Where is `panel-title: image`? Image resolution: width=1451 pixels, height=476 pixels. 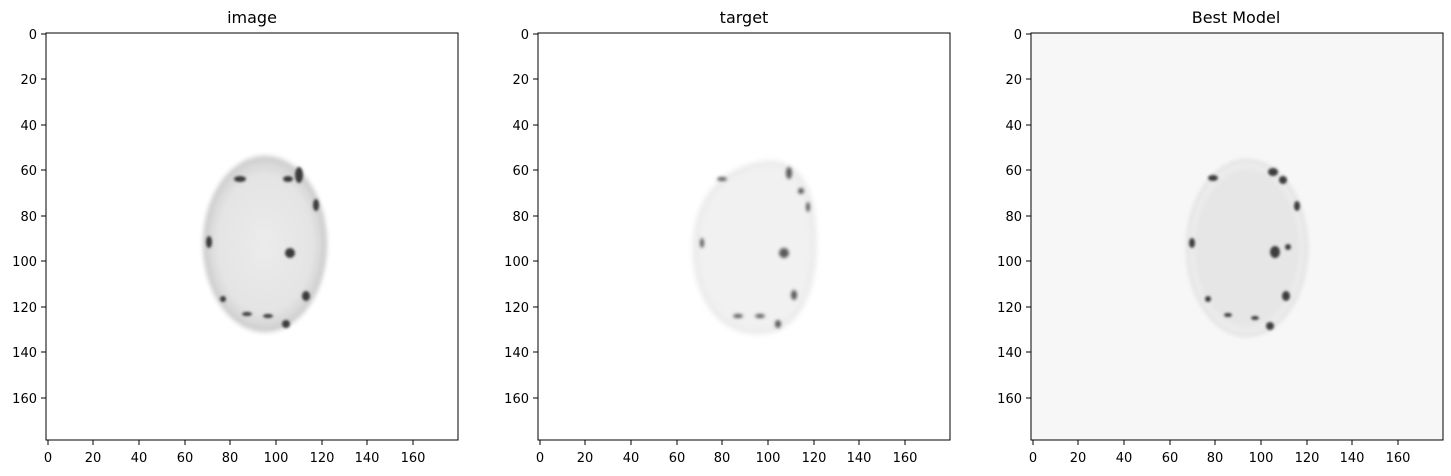
panel-title: image is located at coordinates (252, 17).